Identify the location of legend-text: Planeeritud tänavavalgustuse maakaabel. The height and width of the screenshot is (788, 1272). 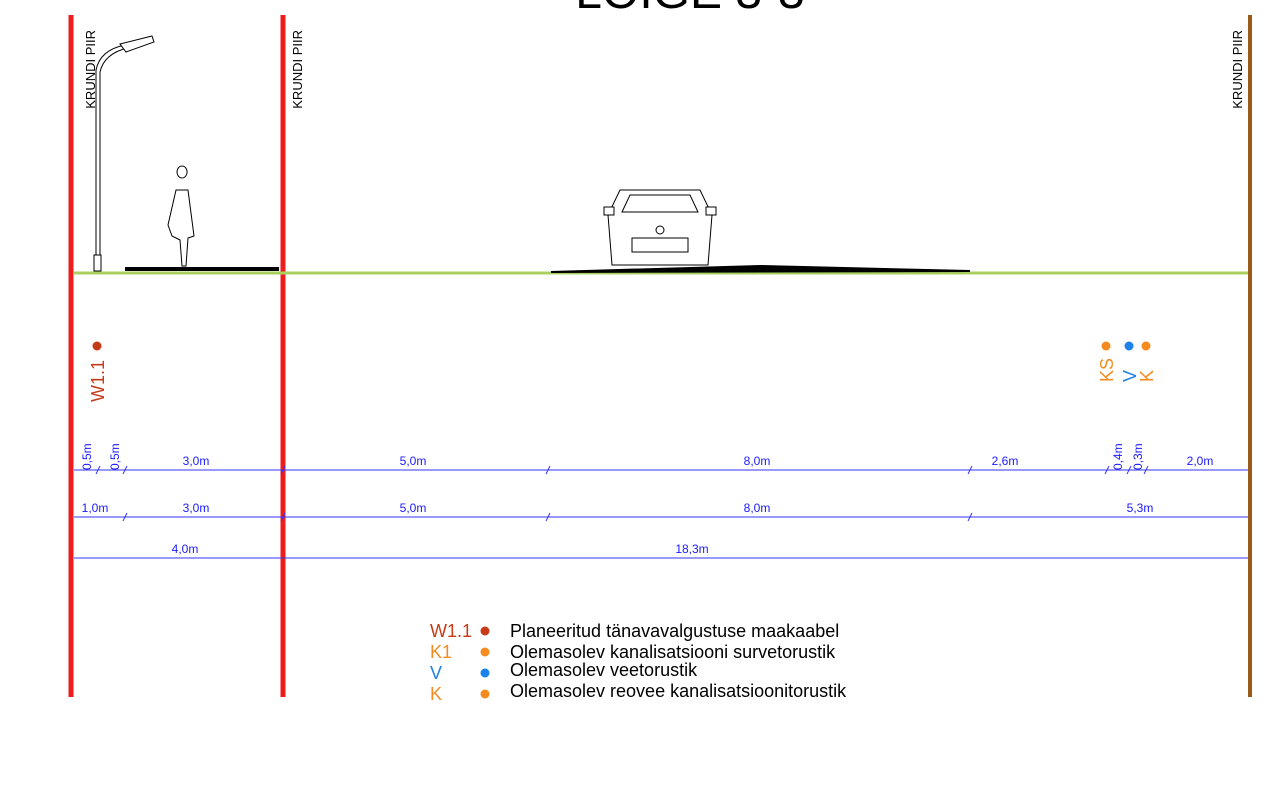
(674, 631).